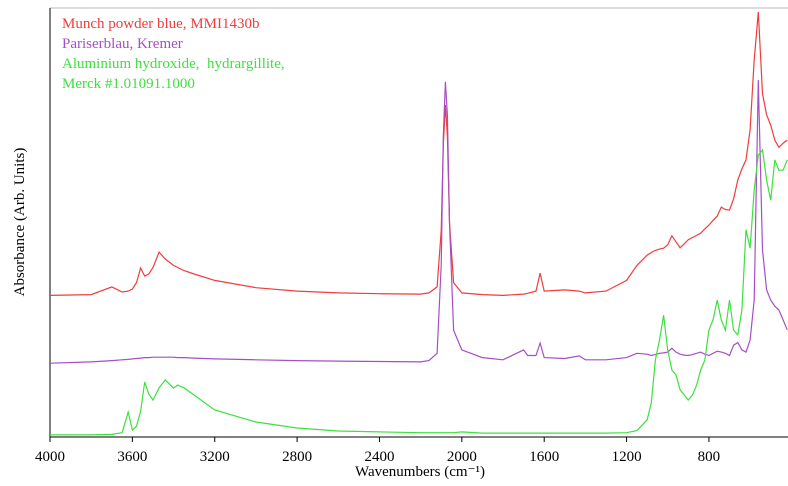  Describe the element at coordinates (379, 457) in the screenshot. I see `x-tick-label: 2400` at that location.